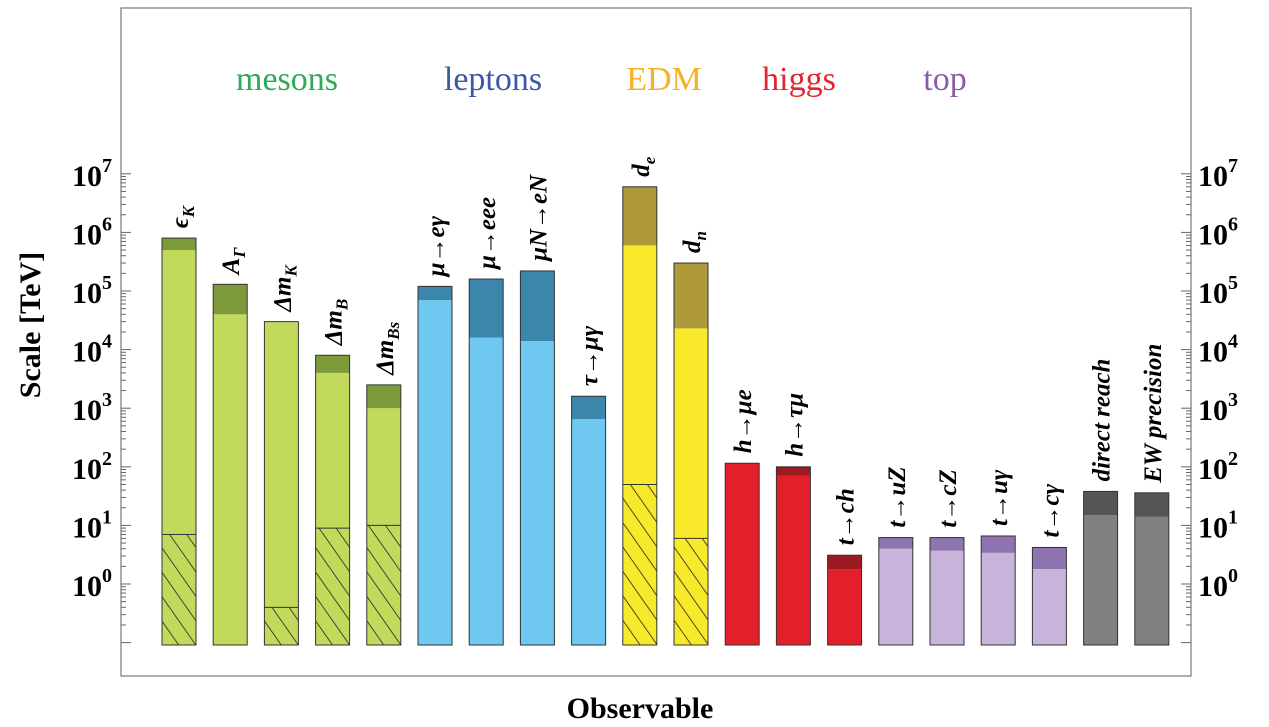 The image size is (1269, 727). What do you see at coordinates (487, 234) in the screenshot?
I see `bar-label: μ→eee` at bounding box center [487, 234].